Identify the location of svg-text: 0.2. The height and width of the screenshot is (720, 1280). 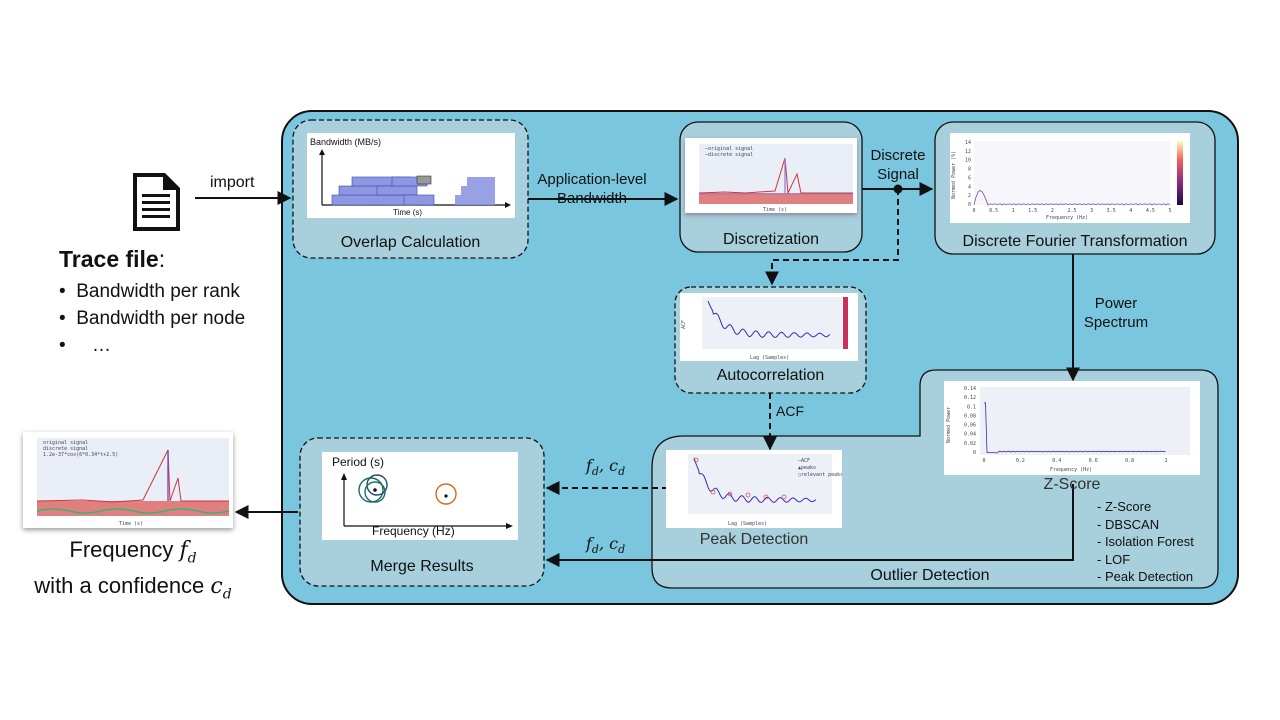
(1020, 461).